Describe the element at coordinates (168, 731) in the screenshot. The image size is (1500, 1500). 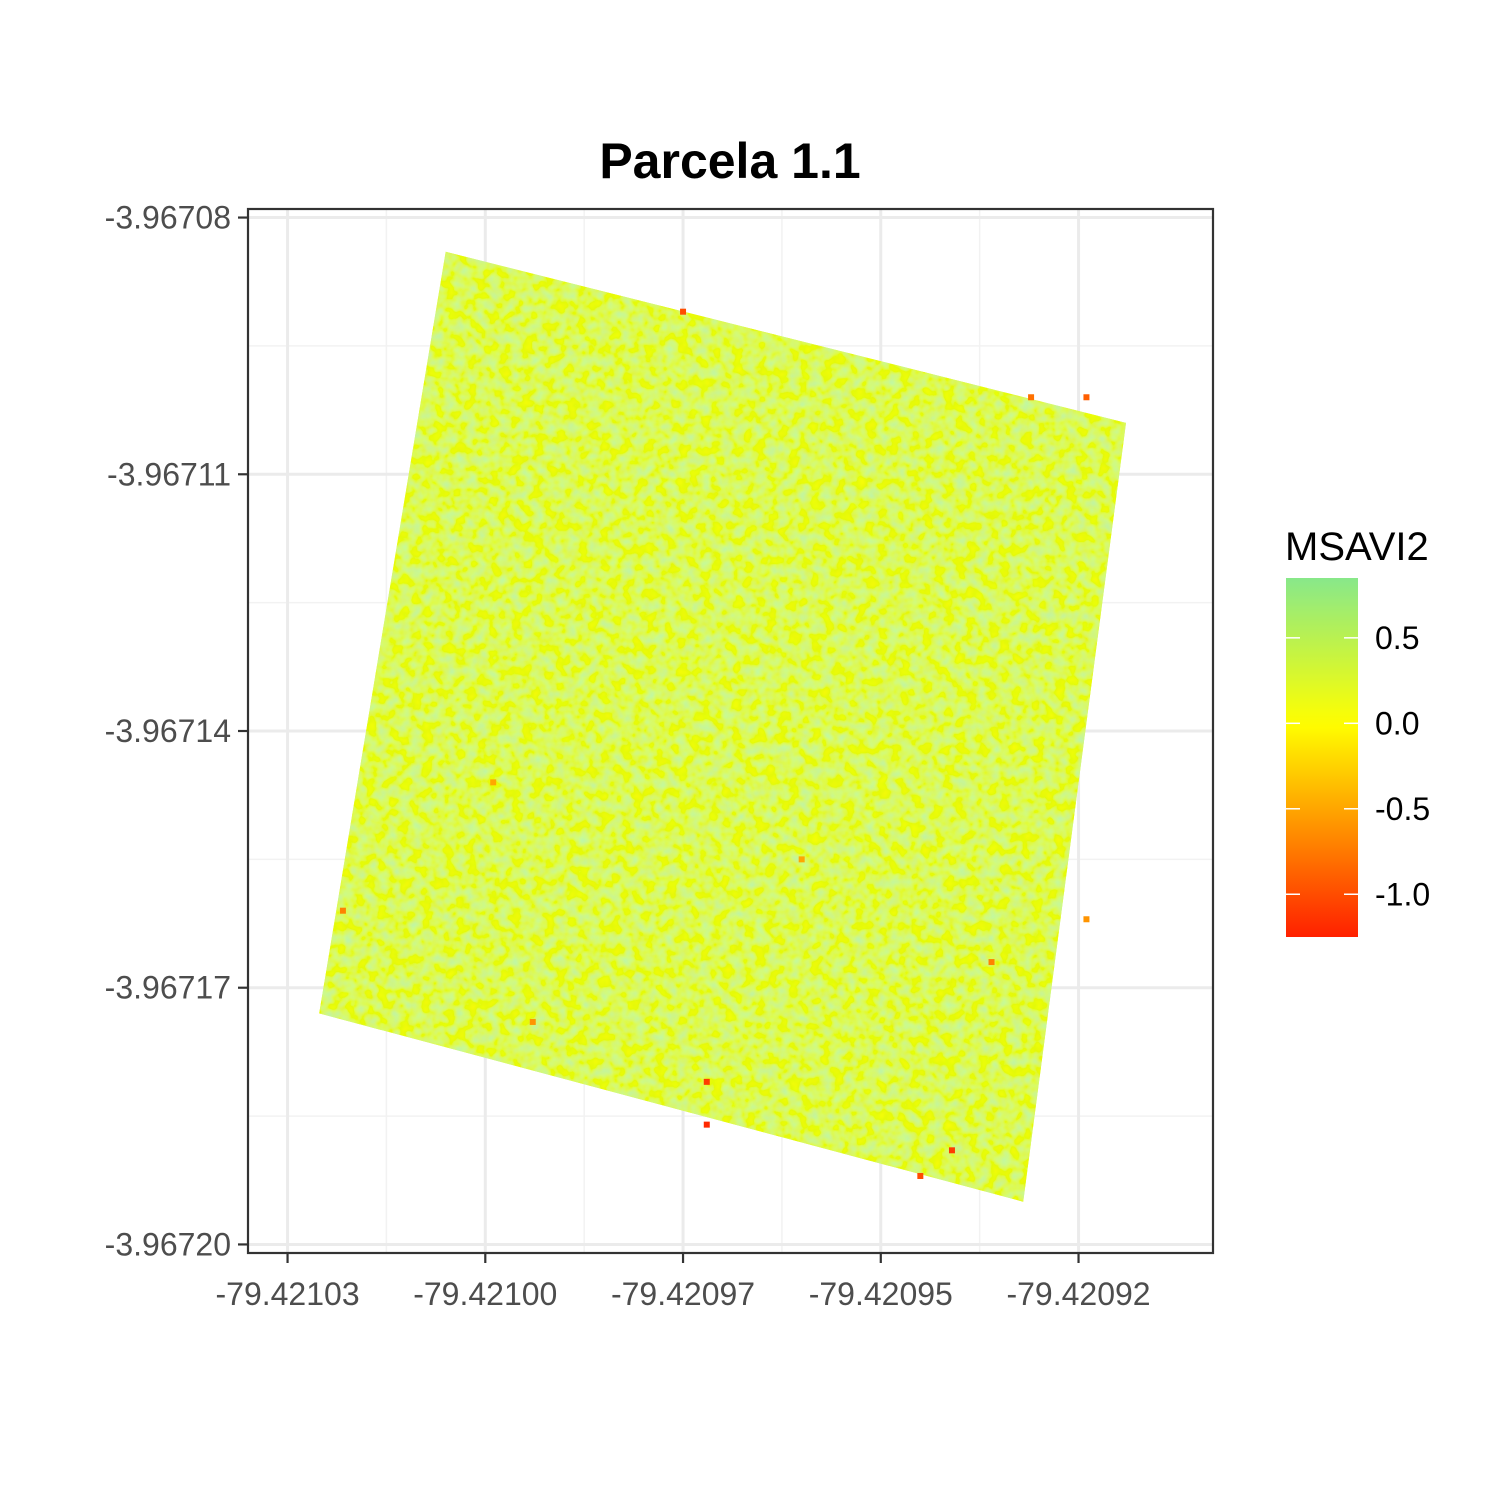
I see `y-tick-label: -3.96714` at that location.